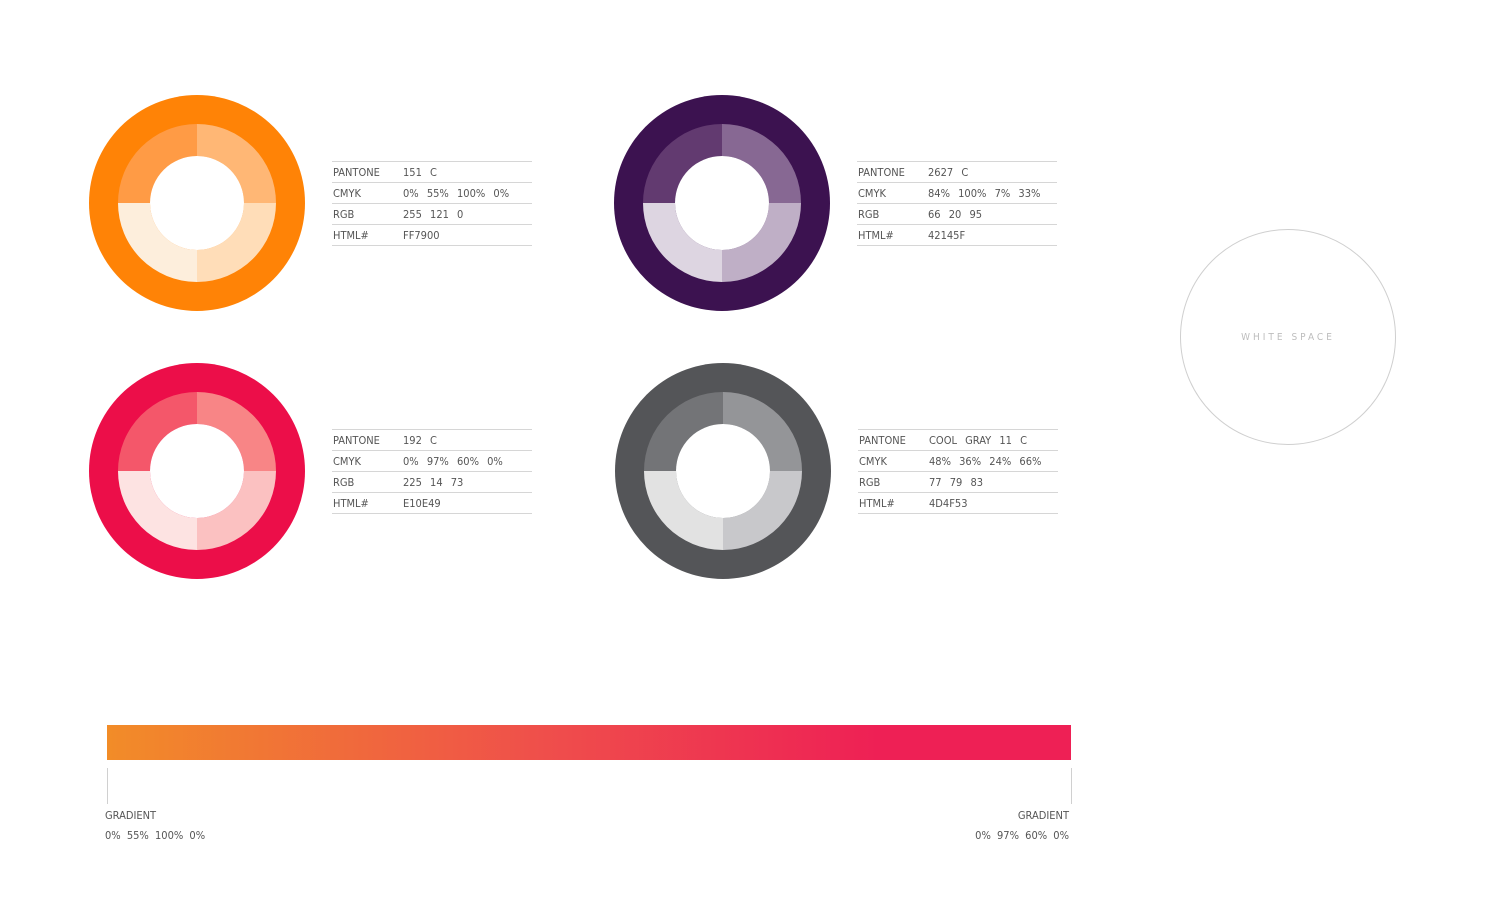  I want to click on spec-value: 255 121 0, so click(433, 214).